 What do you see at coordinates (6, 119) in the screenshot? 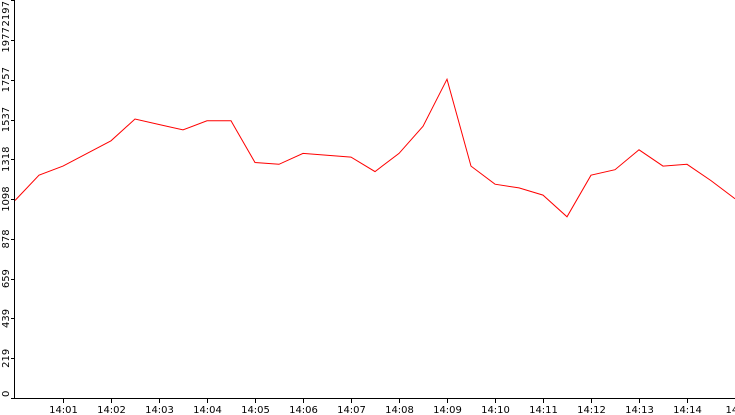
I see `y-tick-label: 1537` at bounding box center [6, 119].